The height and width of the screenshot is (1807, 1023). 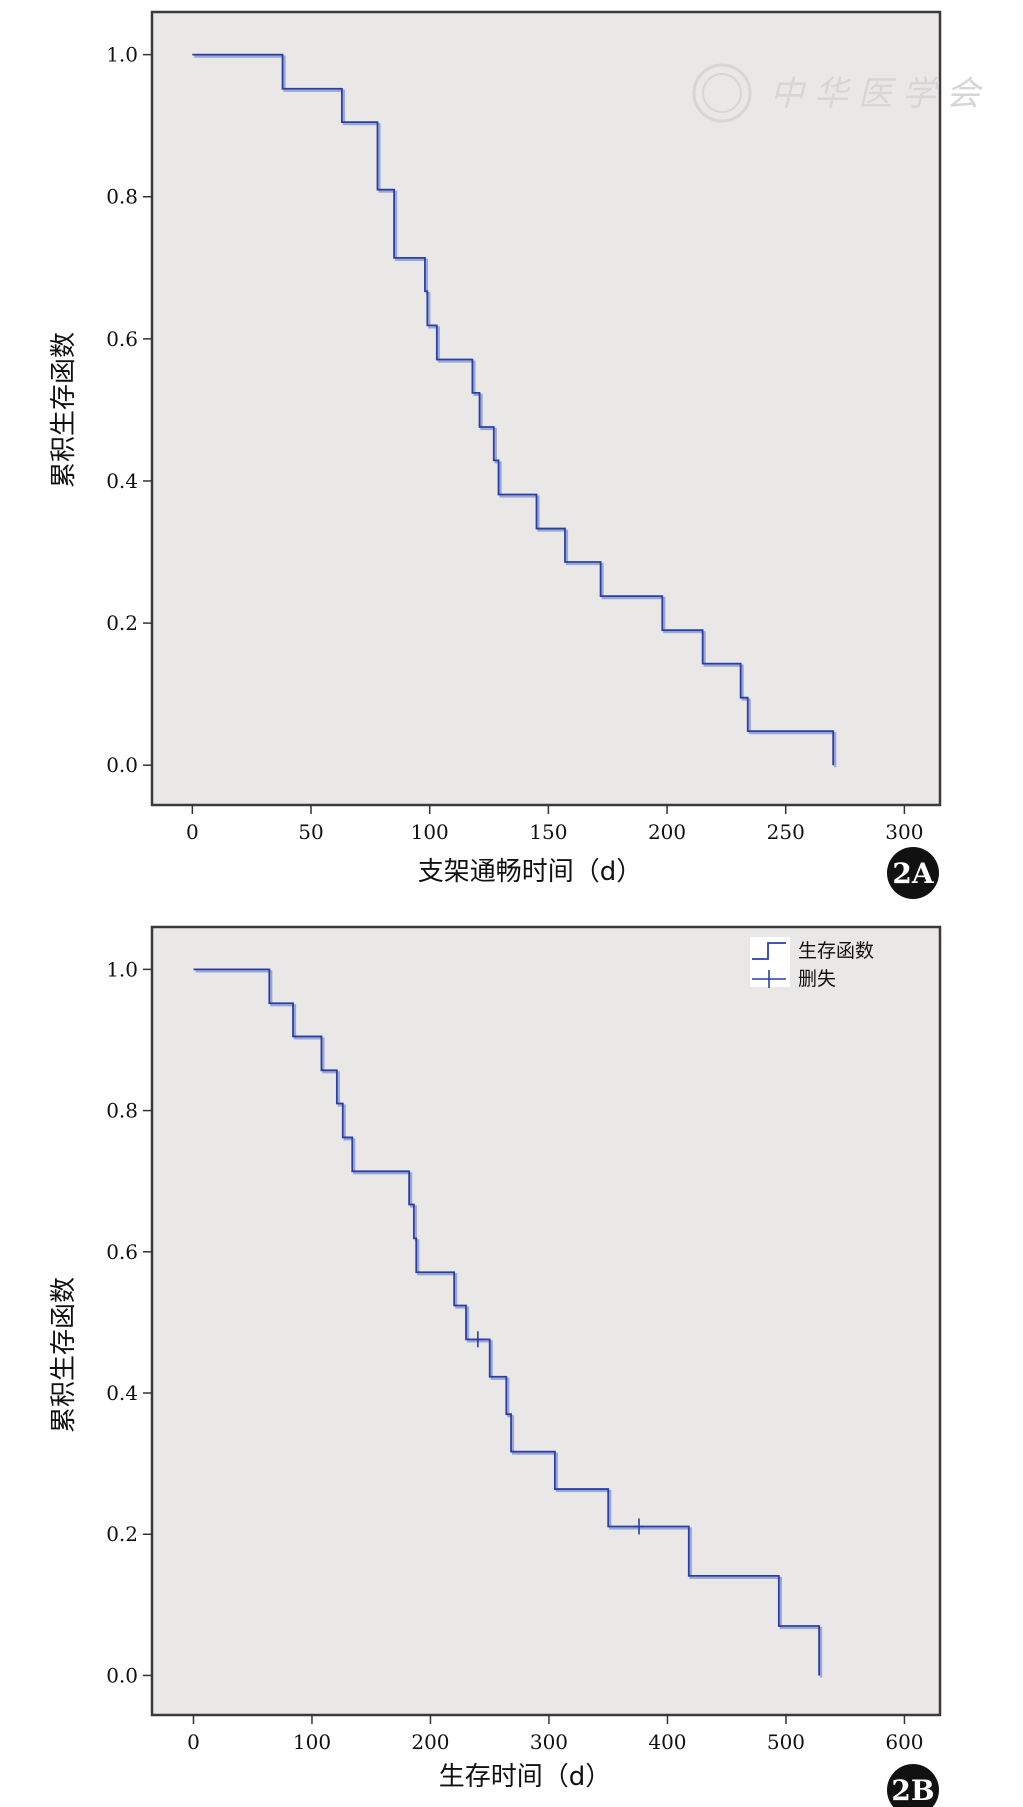 I want to click on x-tick-label: 500, so click(x=786, y=1742).